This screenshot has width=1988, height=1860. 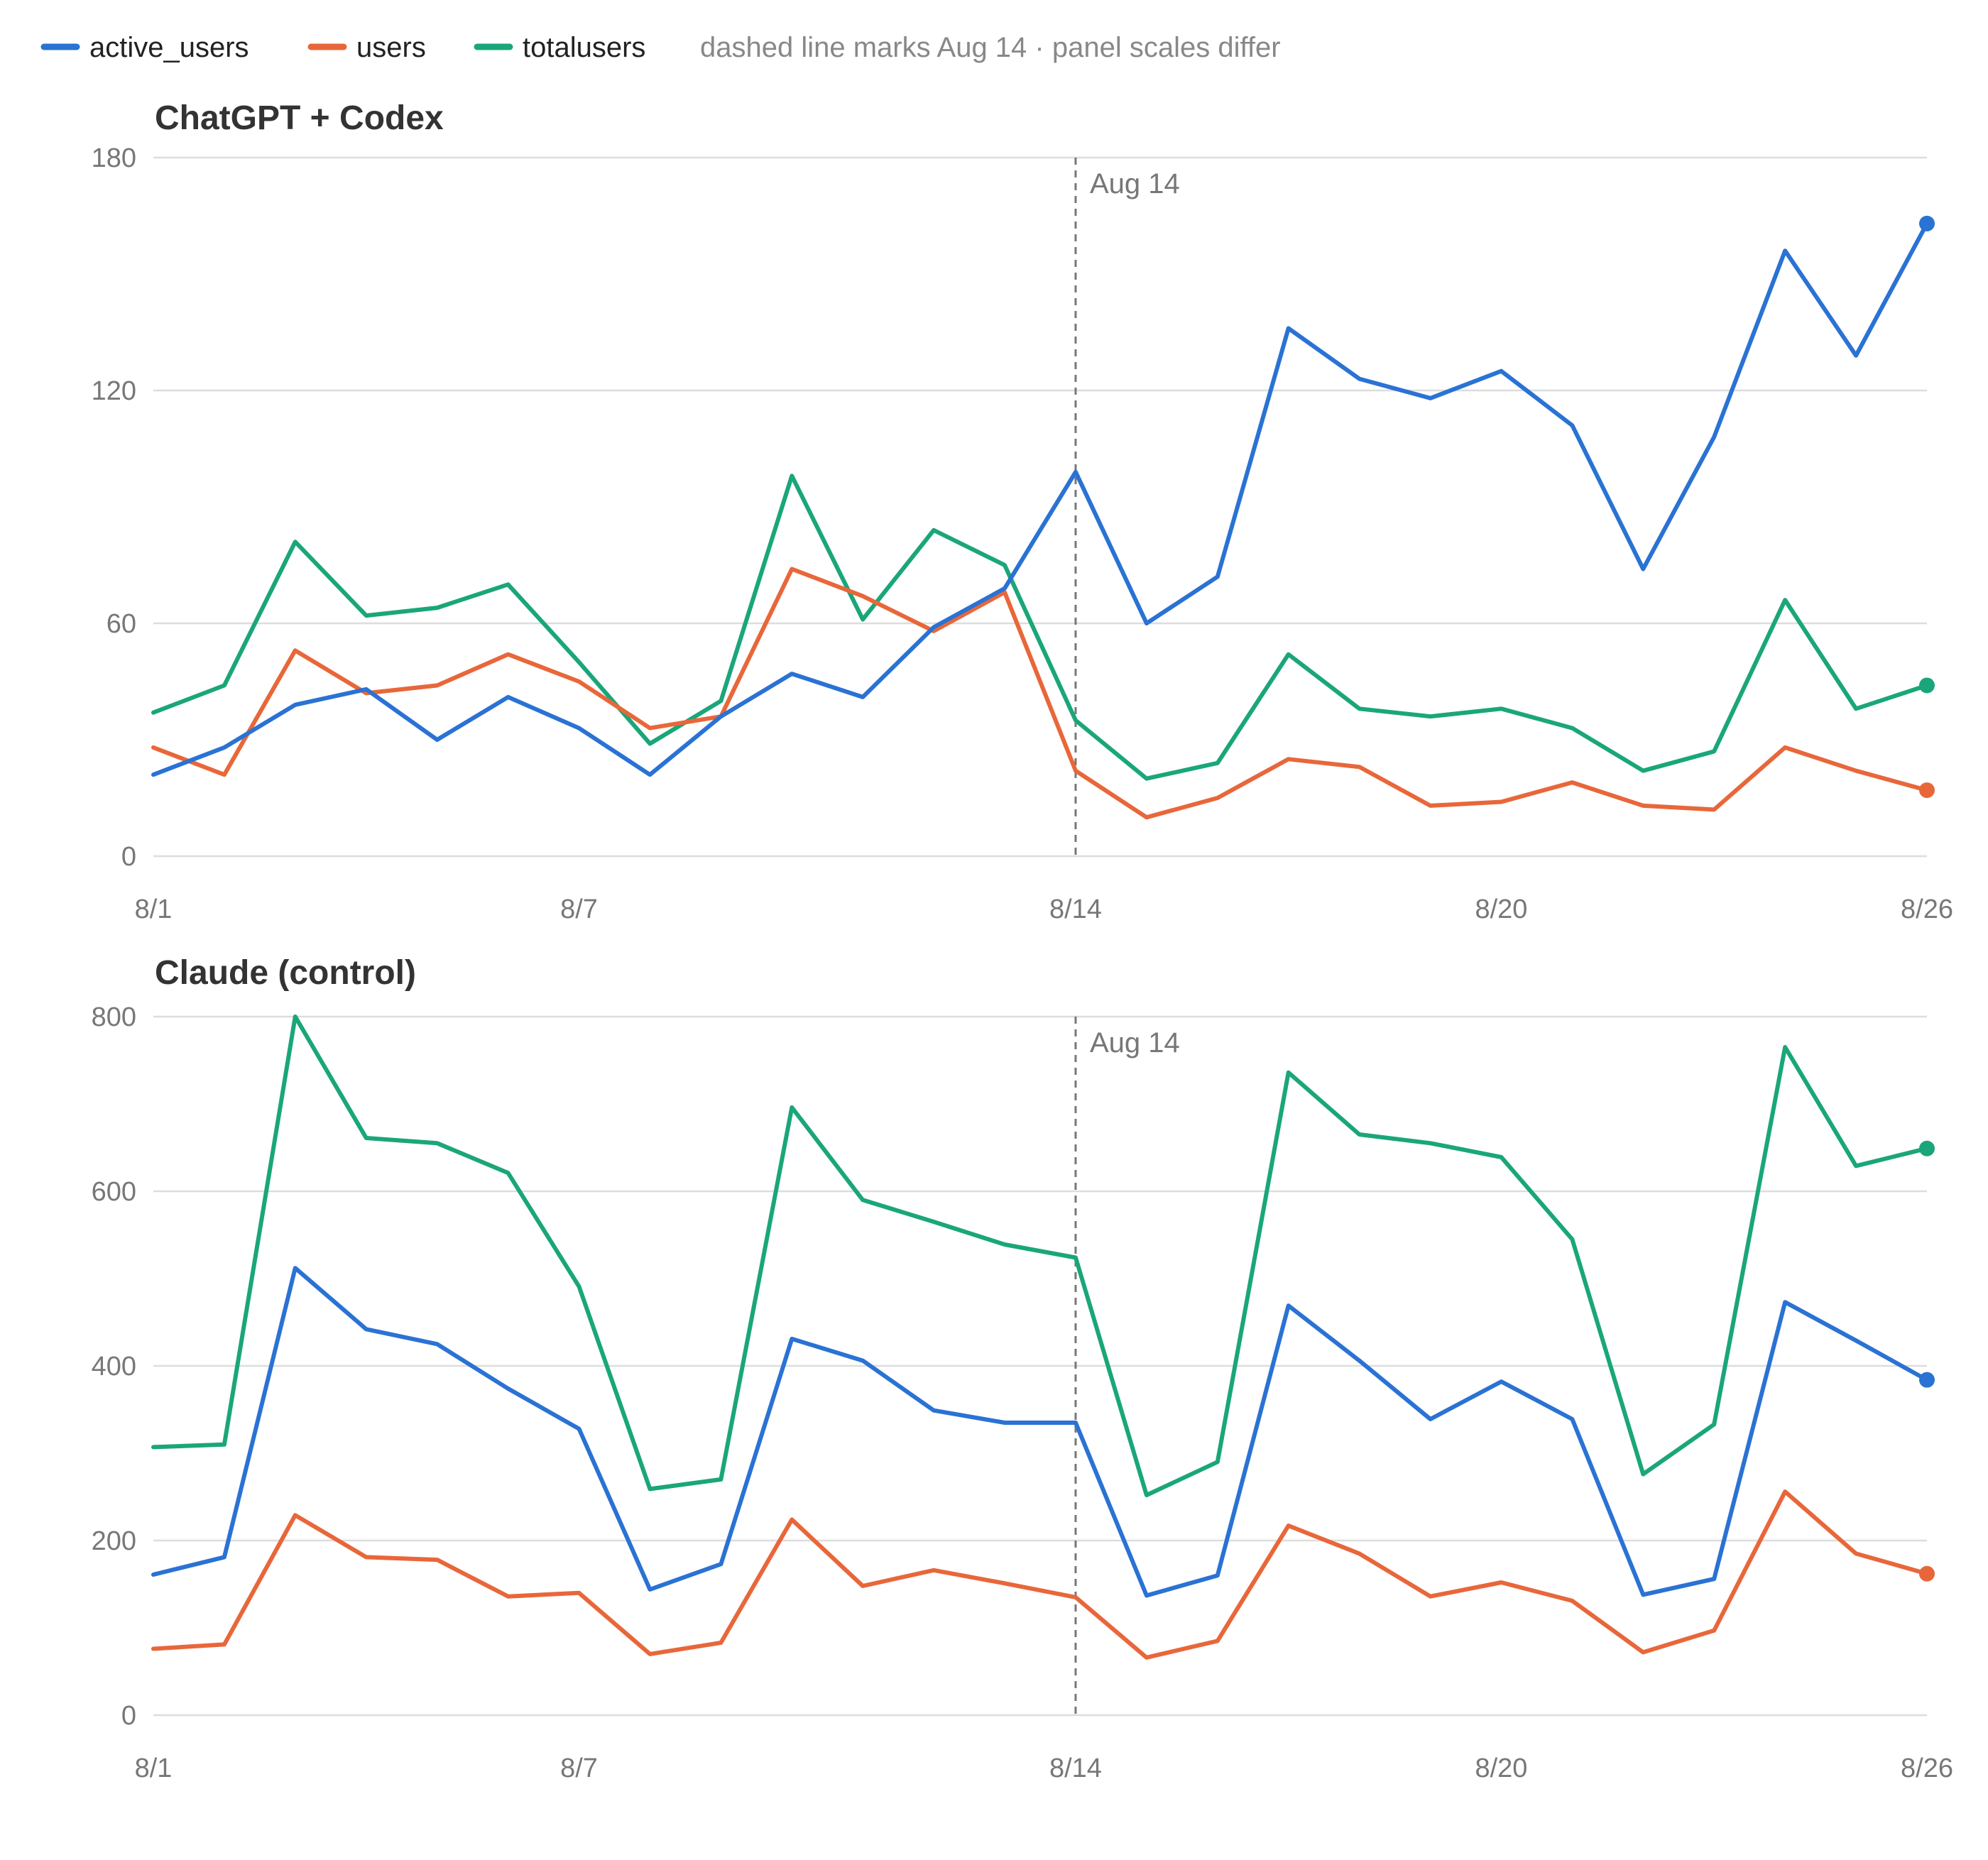 I want to click on y-tick-label: 200, so click(x=114, y=1541).